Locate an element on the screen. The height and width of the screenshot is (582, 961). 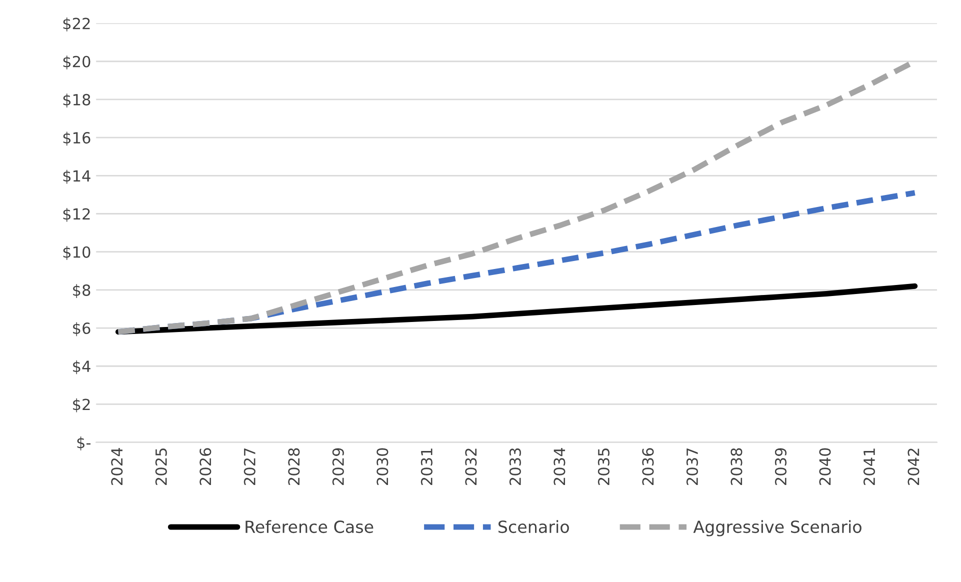
y-tick-label: $2 is located at coordinates (81, 405).